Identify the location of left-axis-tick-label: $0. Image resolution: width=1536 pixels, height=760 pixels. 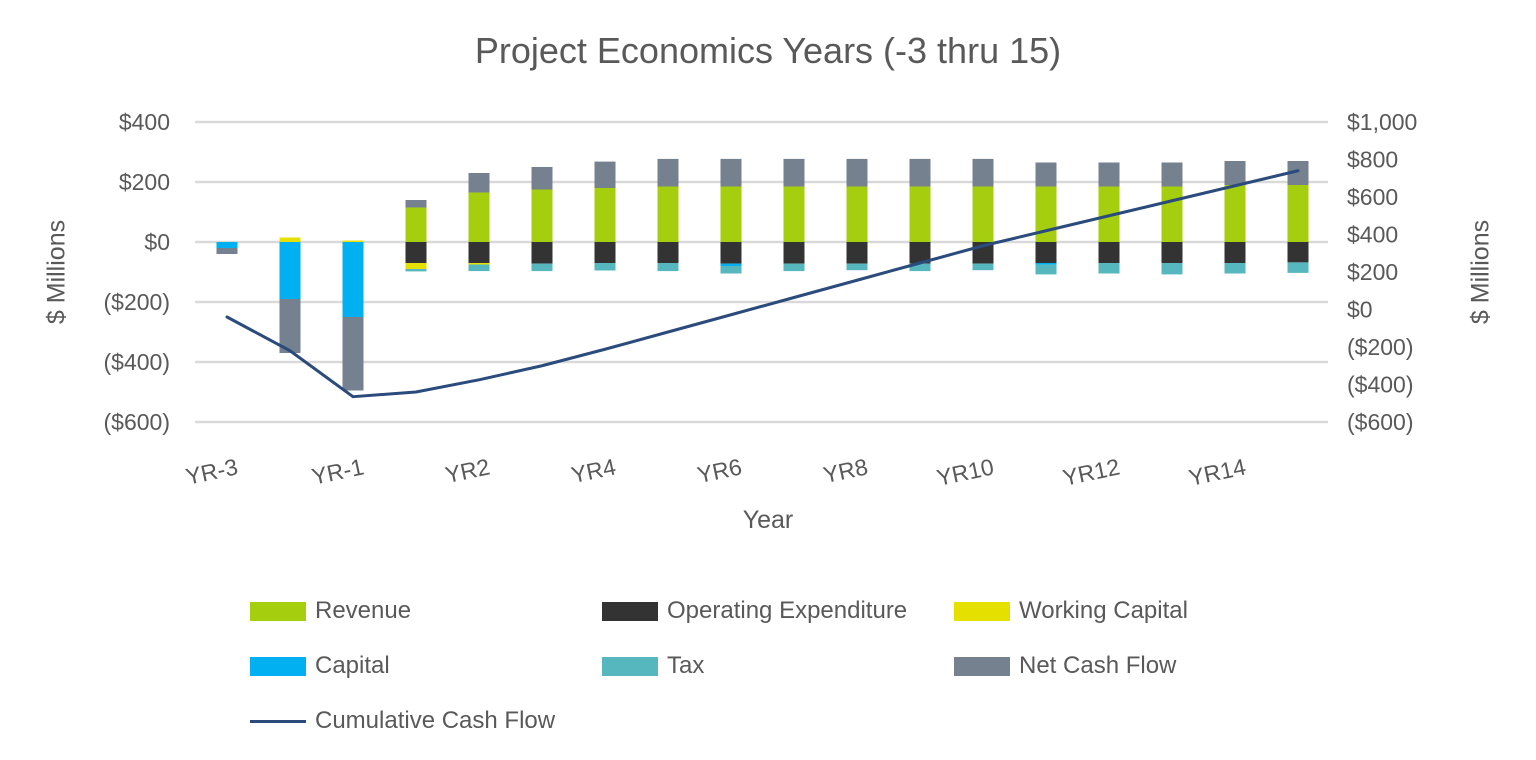
(157, 242).